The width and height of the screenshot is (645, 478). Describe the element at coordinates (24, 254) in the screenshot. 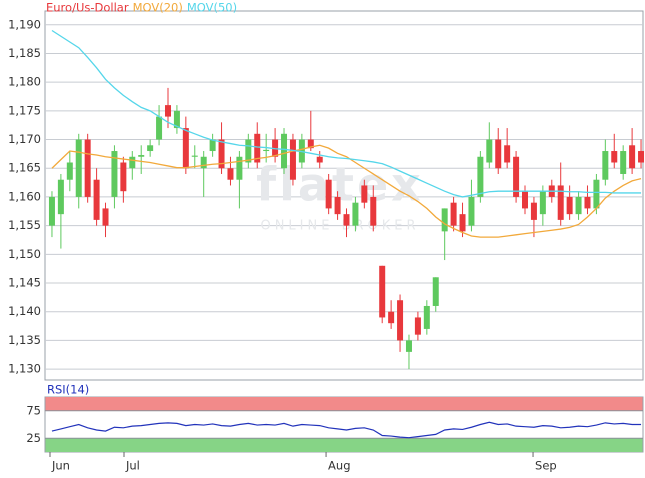

I see `y-tick-label: 1,150` at that location.